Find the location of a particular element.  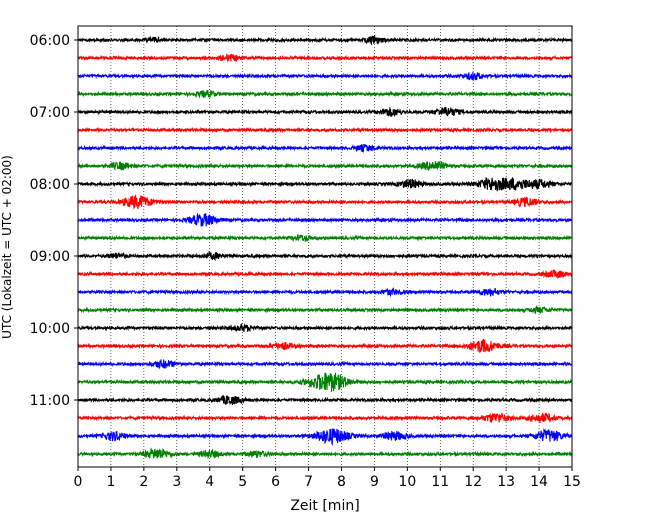

x-tick-label: 7 is located at coordinates (308, 482).